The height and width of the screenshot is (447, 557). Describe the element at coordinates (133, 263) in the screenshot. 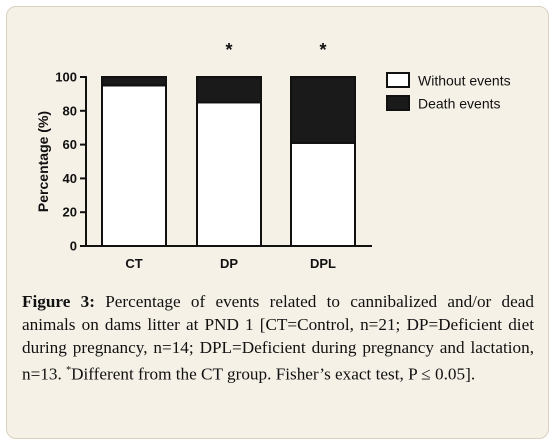

I see `x-tick-label-ct: CT` at that location.